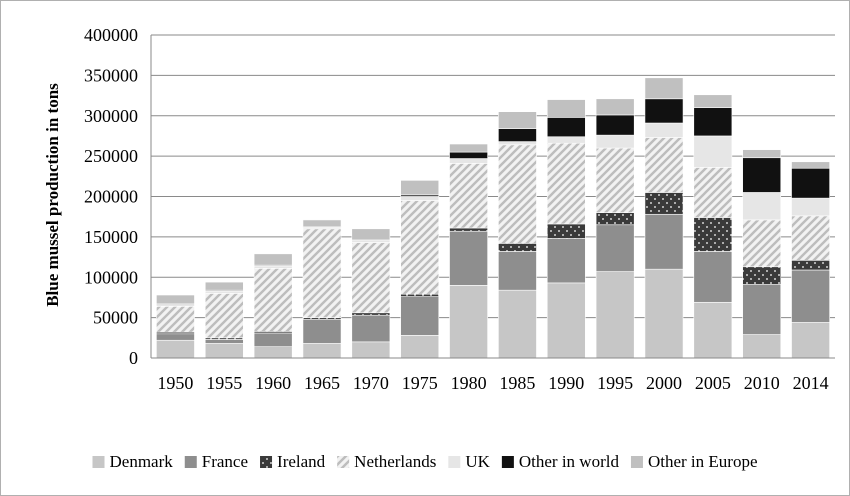  I want to click on legend-label: France, so click(225, 461).